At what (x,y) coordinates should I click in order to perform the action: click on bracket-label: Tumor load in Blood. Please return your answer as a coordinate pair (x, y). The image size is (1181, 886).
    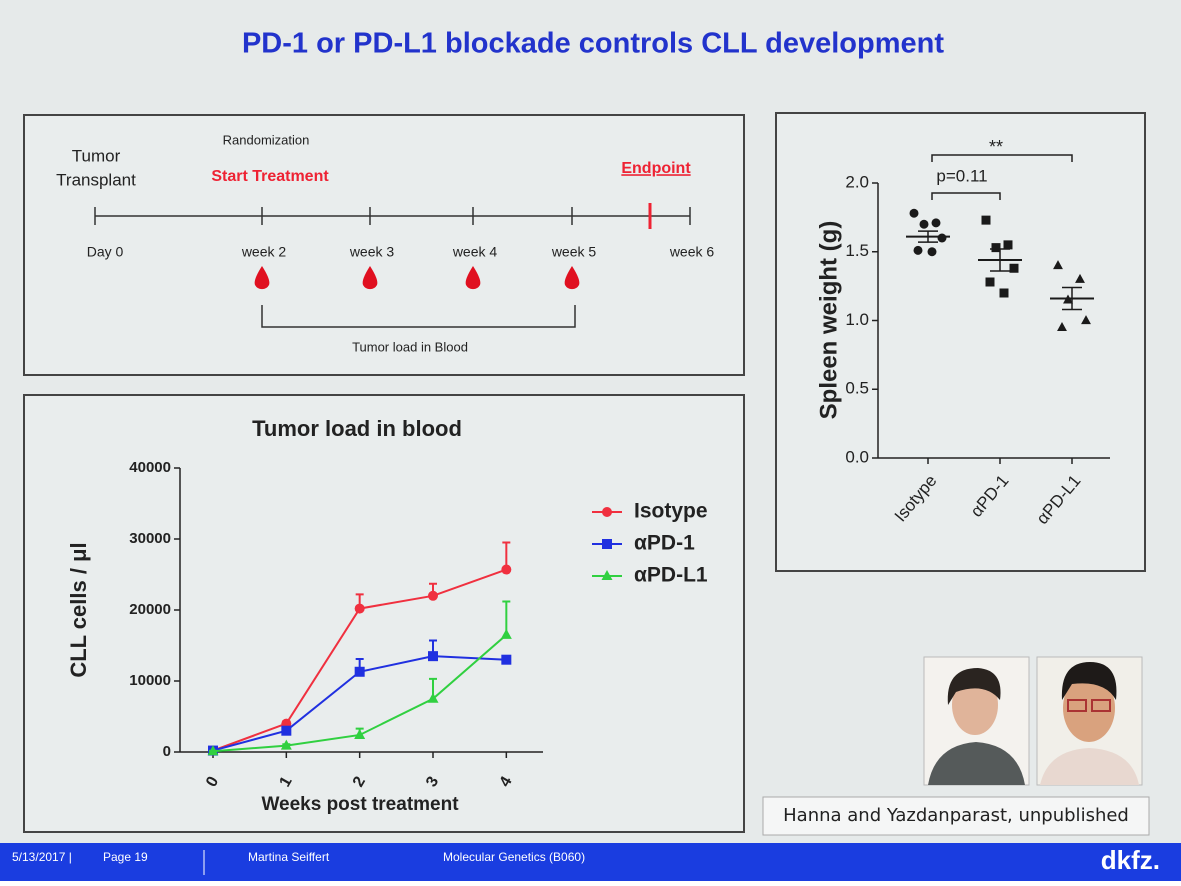
    Looking at the image, I should click on (410, 346).